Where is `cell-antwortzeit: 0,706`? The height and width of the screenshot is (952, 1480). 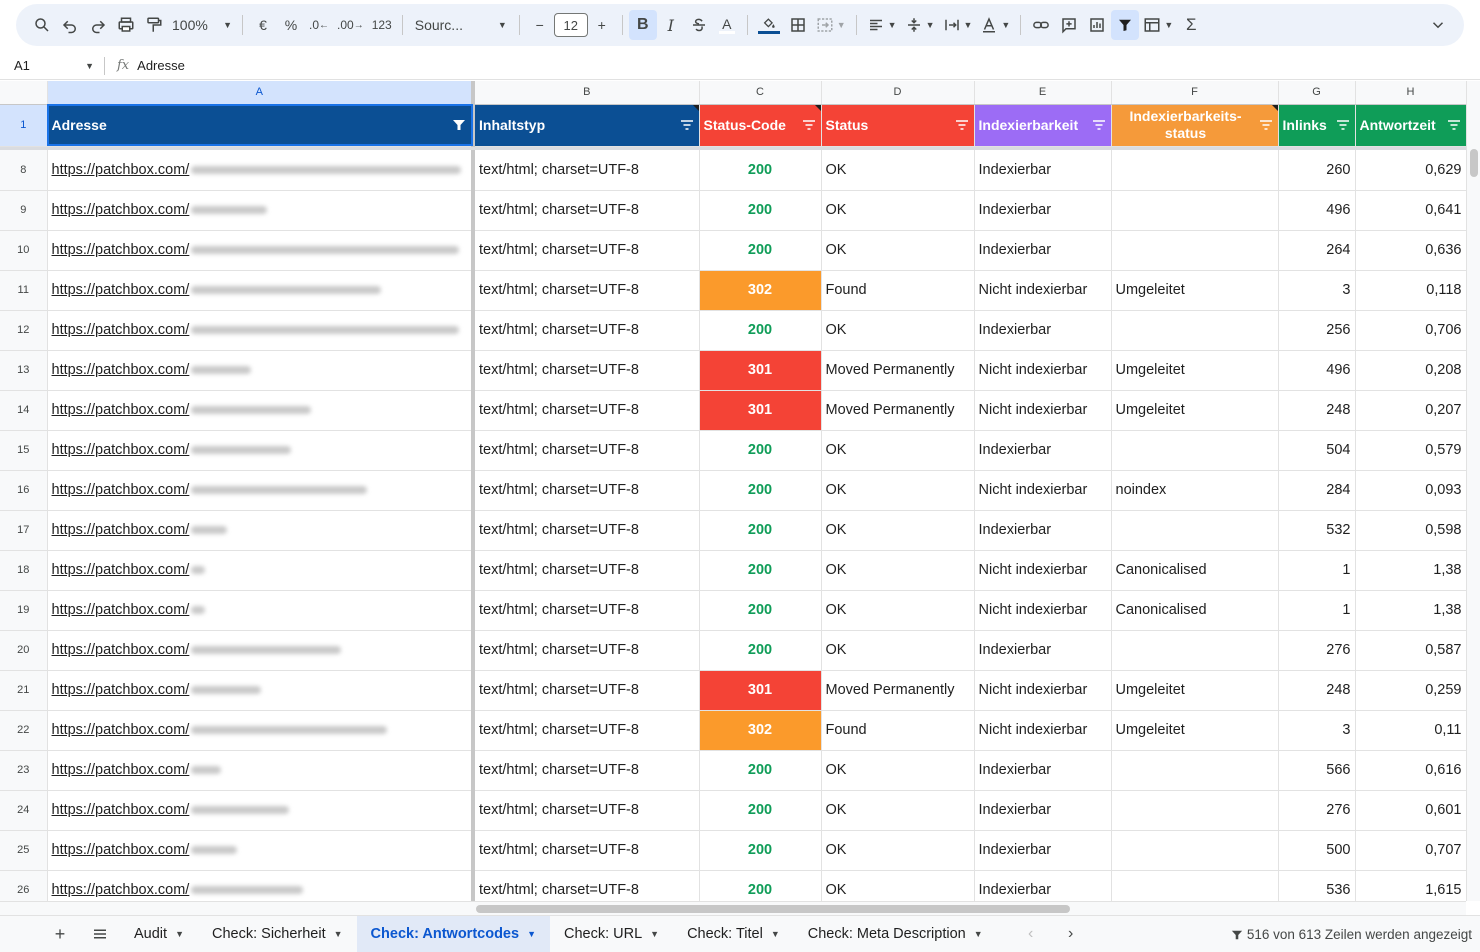 cell-antwortzeit: 0,706 is located at coordinates (1410, 330).